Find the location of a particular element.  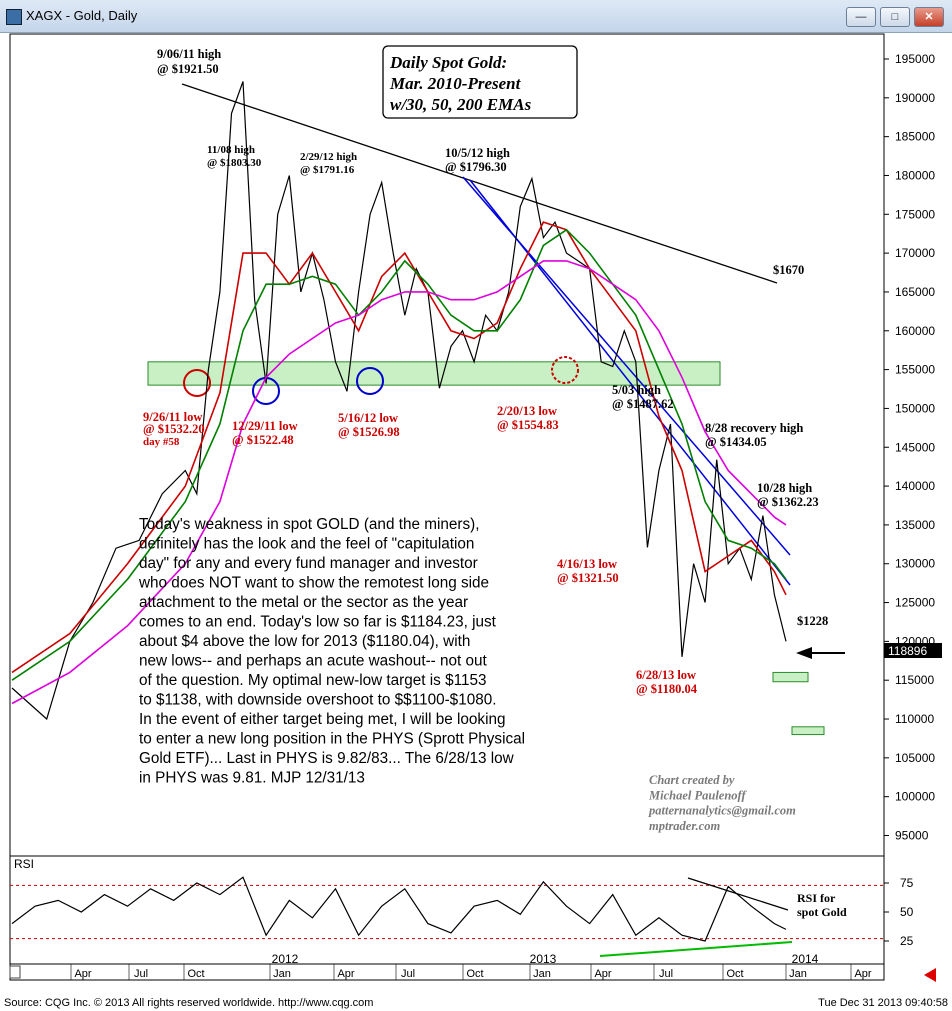

rsi-annotation-line: RSI for is located at coordinates (816, 898).